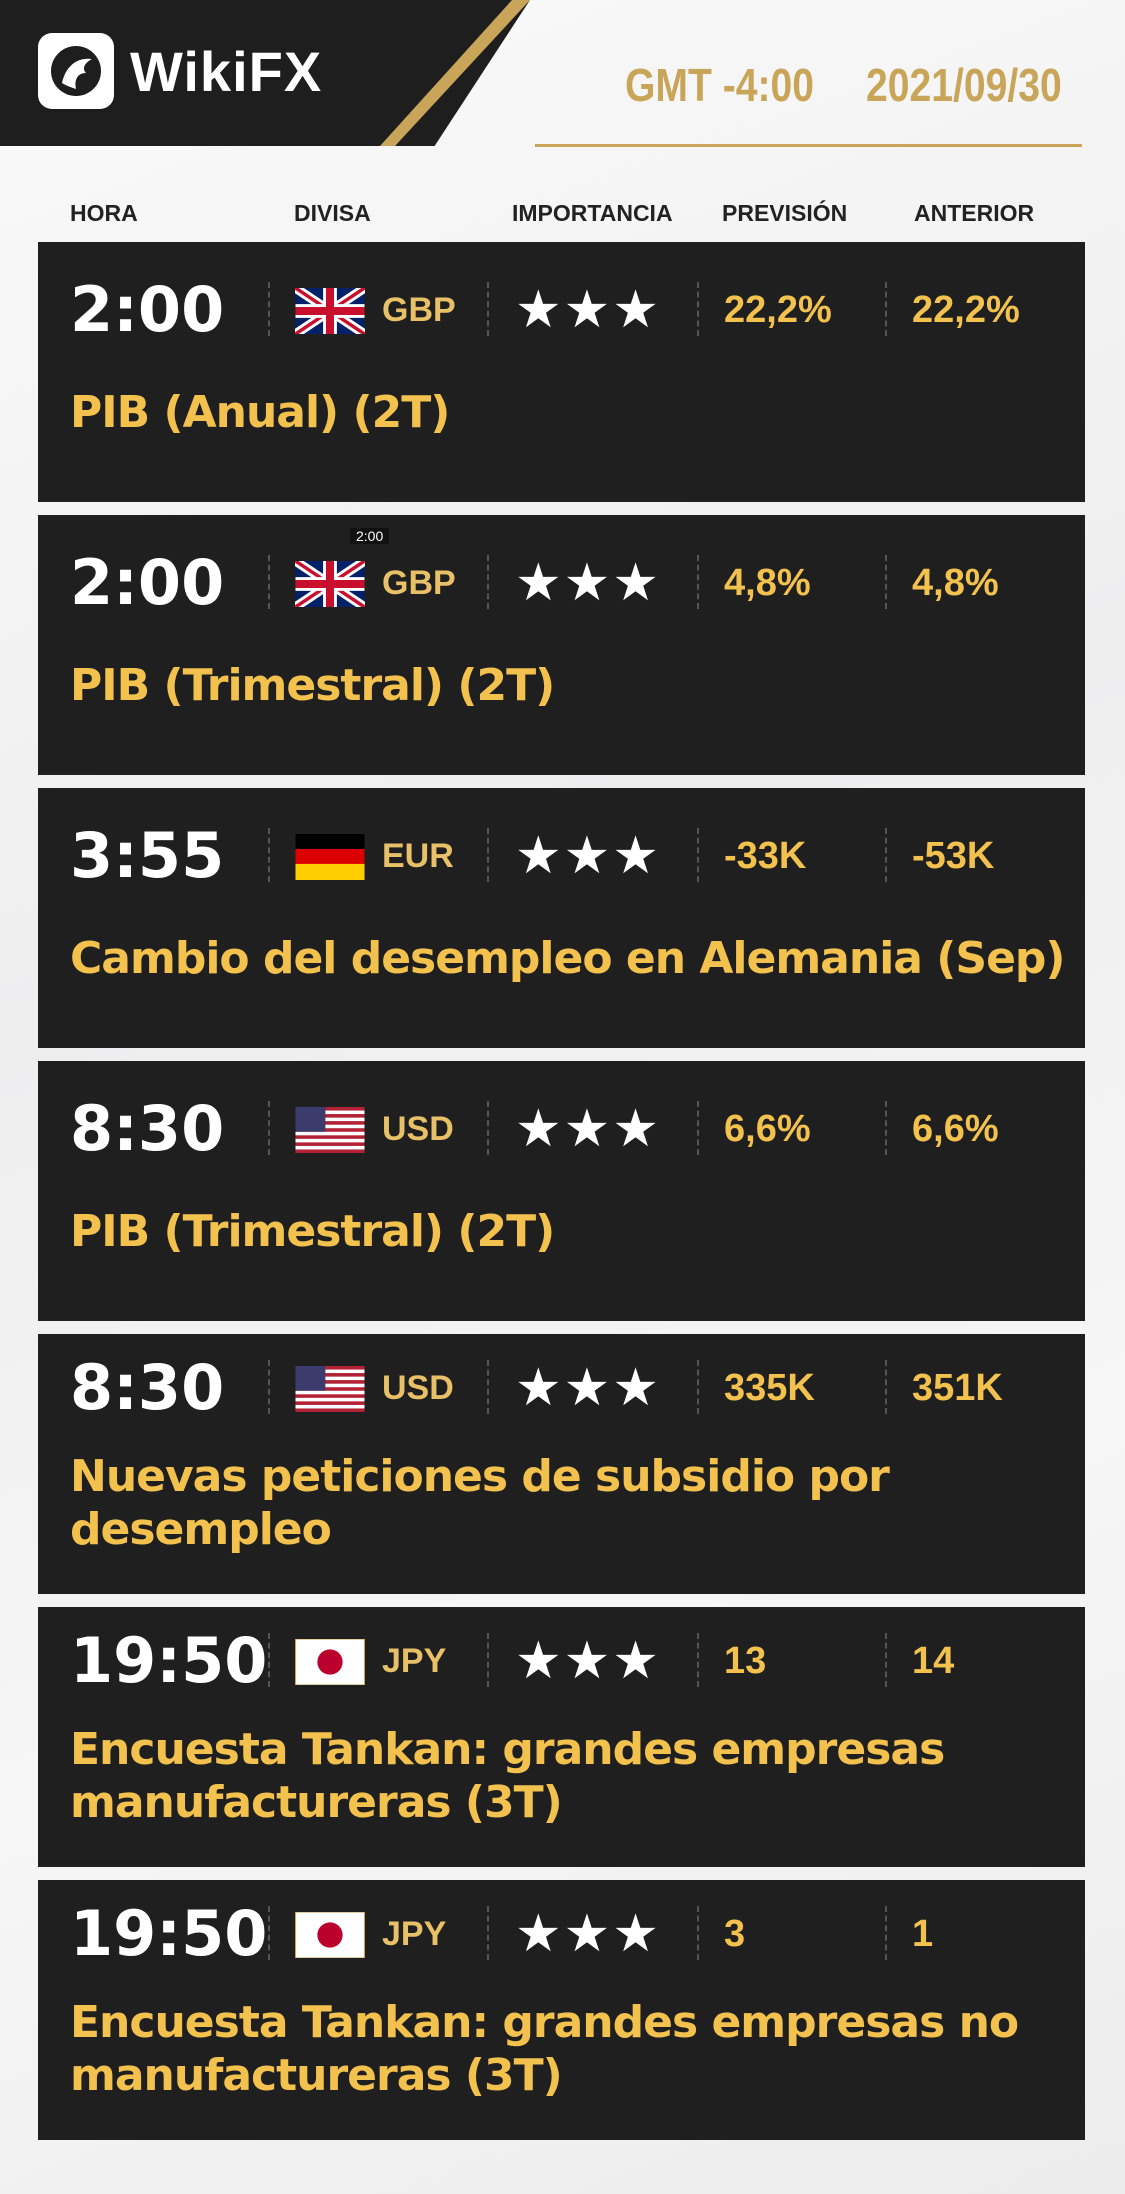 Image resolution: width=1125 pixels, height=2194 pixels. Describe the element at coordinates (767, 1129) in the screenshot. I see `event-forecast: 6,6%` at that location.